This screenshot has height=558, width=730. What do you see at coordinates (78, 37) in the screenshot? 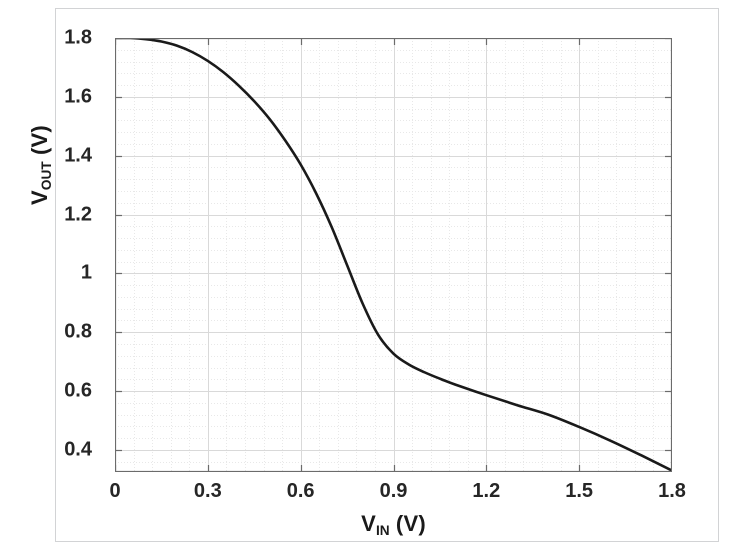
I see `y-tick-label: 1.8` at bounding box center [78, 37].